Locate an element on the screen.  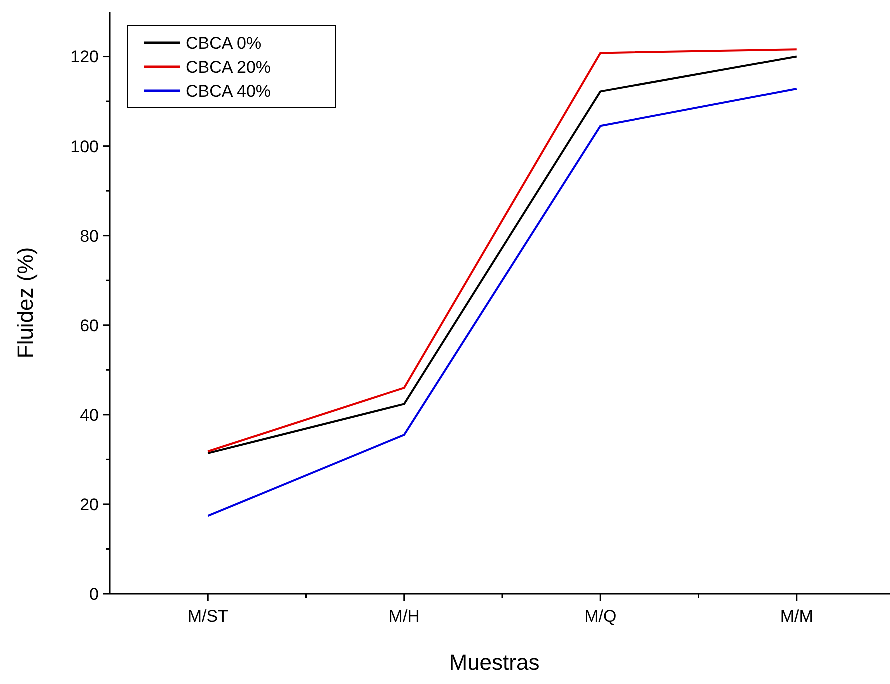
y-tick-label: 60 is located at coordinates (89, 326).